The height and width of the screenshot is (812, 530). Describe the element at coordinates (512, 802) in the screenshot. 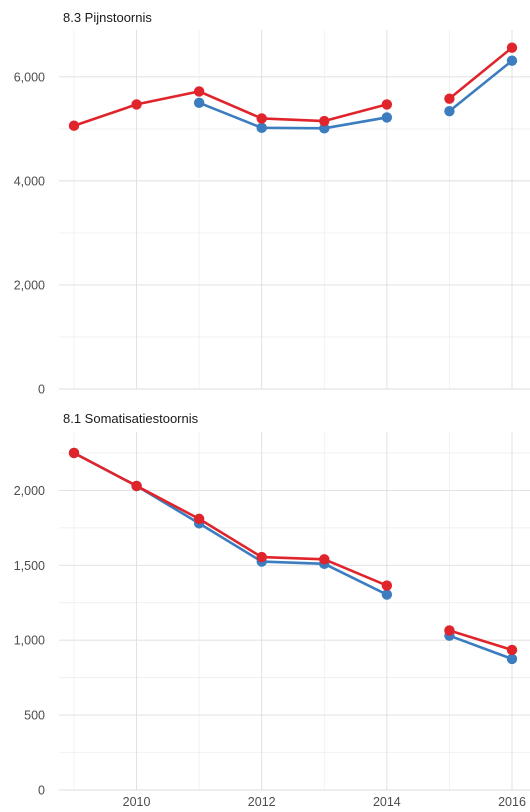

I see `x-tick-label: 2016` at that location.